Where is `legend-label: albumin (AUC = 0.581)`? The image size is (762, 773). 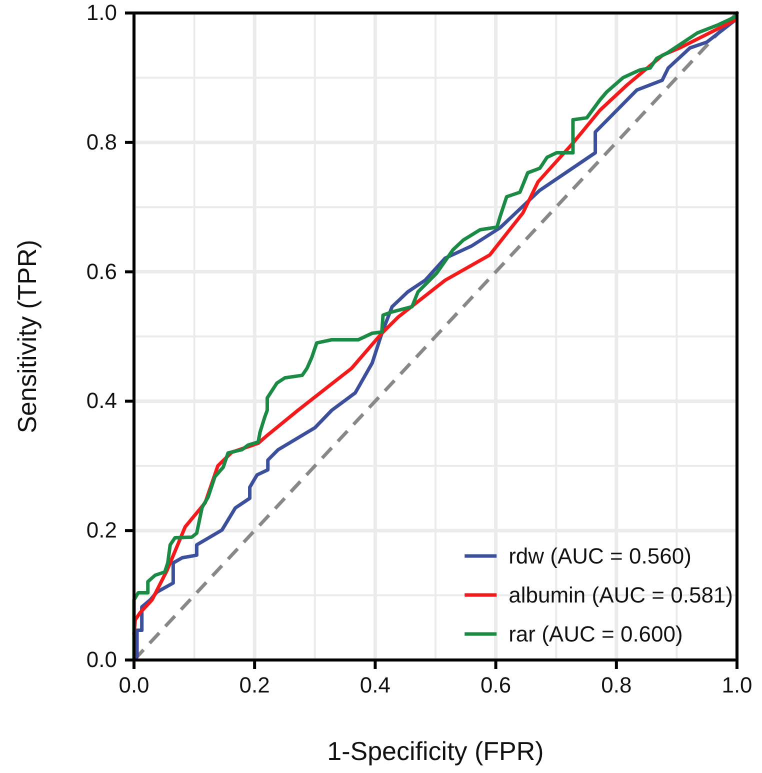
legend-label: albumin (AUC = 0.581) is located at coordinates (620, 595).